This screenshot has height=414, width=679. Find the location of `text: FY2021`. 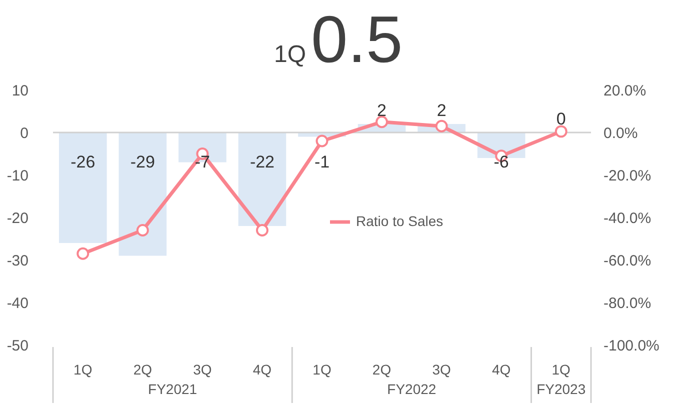

text: FY2021 is located at coordinates (173, 389).